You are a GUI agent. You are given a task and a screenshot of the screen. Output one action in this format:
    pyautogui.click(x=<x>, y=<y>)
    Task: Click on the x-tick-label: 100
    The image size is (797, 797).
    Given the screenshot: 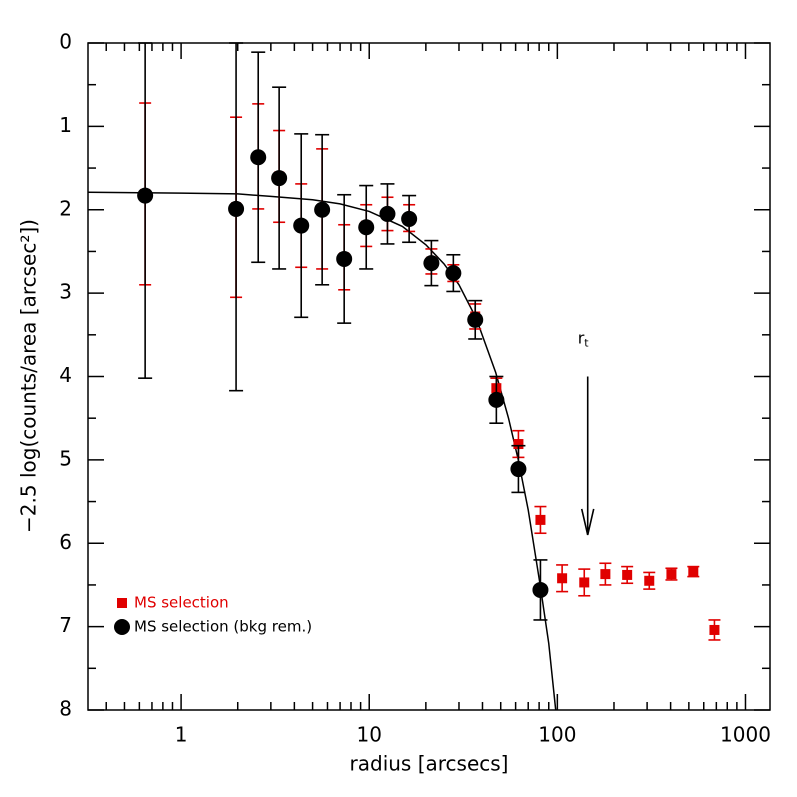 What is the action you would take?
    pyautogui.click(x=557, y=735)
    